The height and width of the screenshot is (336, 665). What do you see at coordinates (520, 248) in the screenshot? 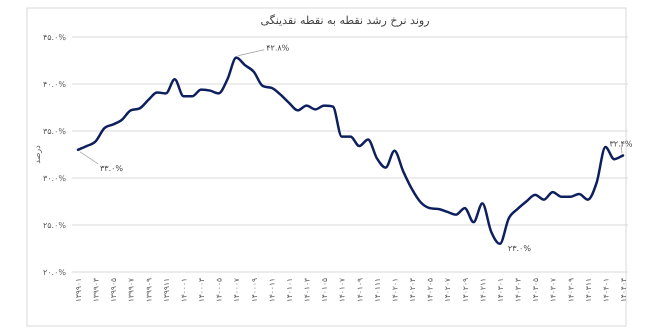
I see `annotation: ۲۳.۰%` at bounding box center [520, 248].